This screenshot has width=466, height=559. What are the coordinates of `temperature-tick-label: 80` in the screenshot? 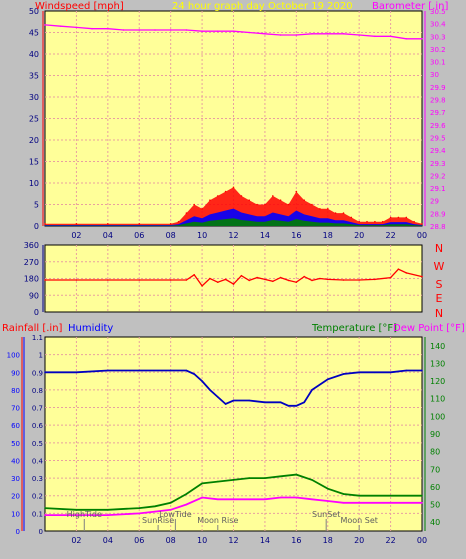 It's located at (435, 452).